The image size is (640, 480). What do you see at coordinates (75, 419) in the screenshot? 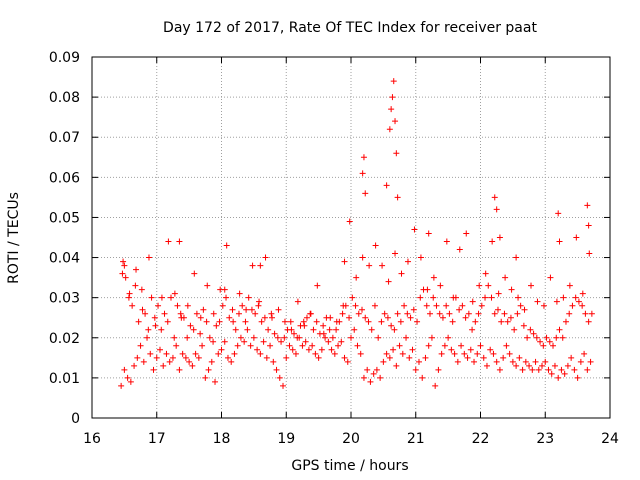
I see `y-tick-label: 0` at bounding box center [75, 419].